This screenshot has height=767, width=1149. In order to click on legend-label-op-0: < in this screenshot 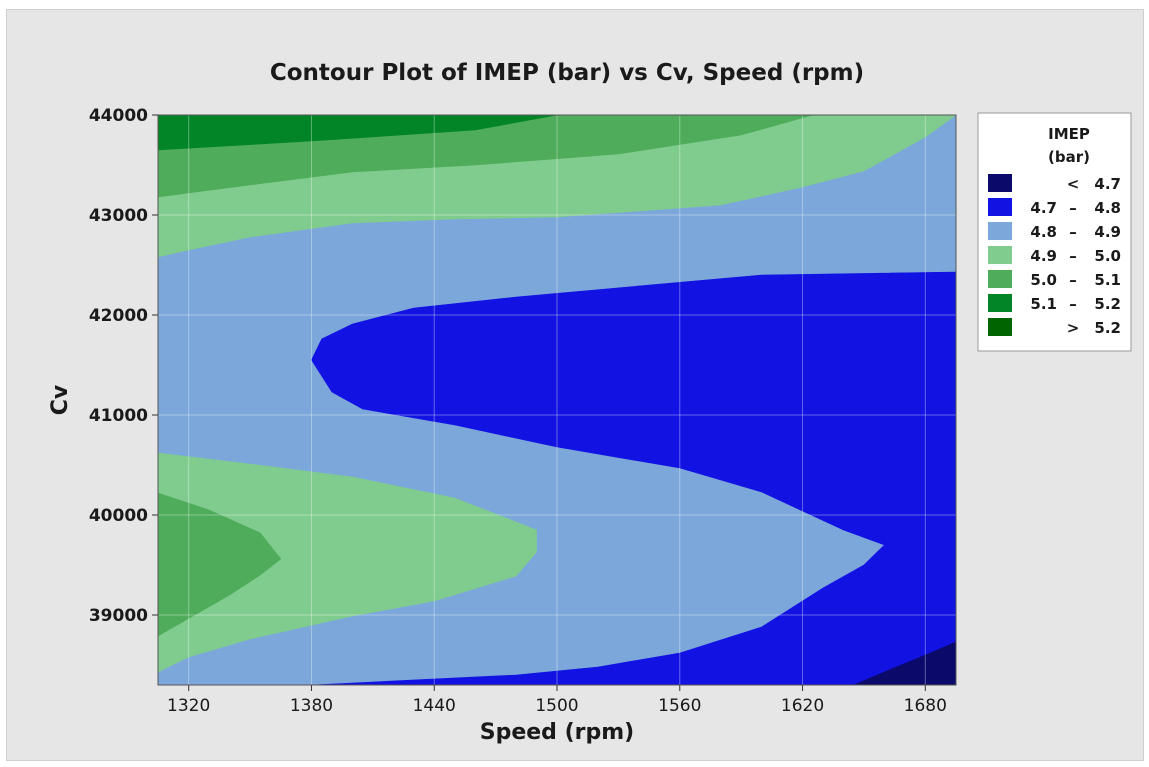, I will do `click(1073, 184)`.